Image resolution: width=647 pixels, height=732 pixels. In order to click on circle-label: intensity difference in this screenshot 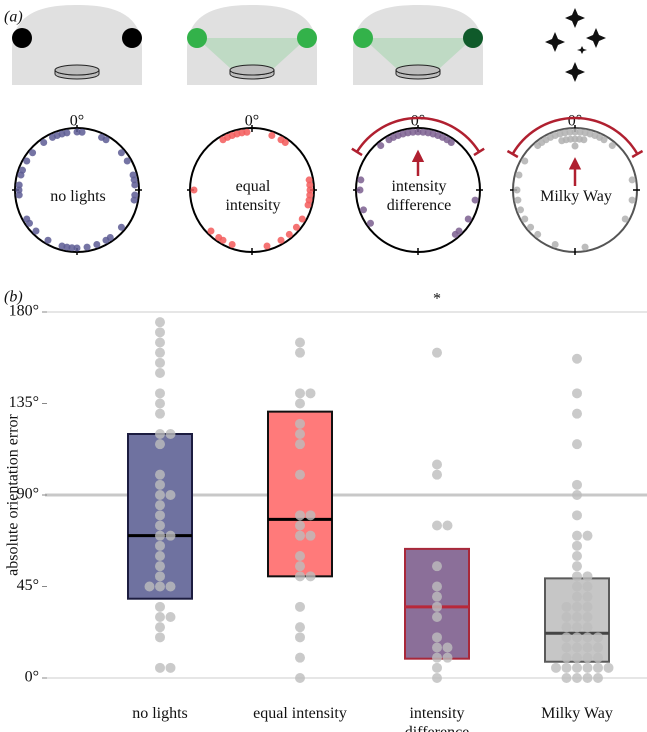, I will do `click(419, 196)`.